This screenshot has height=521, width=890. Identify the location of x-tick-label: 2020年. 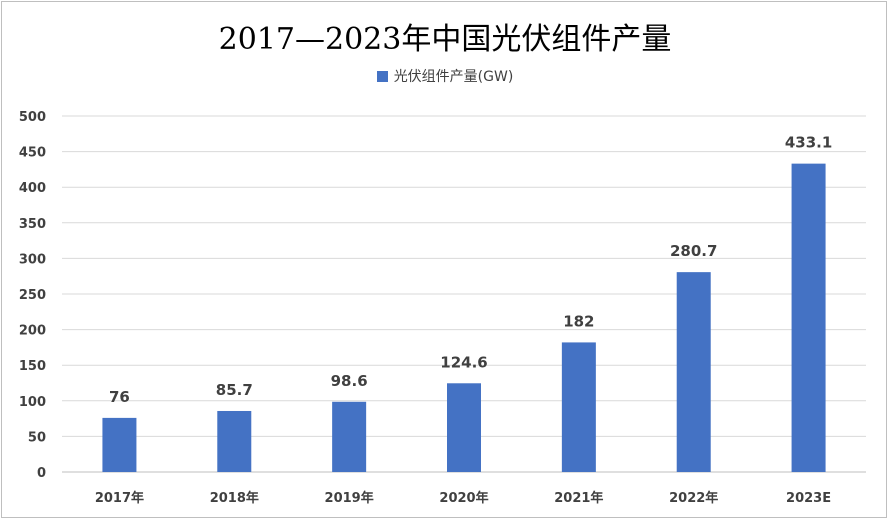
(463, 498).